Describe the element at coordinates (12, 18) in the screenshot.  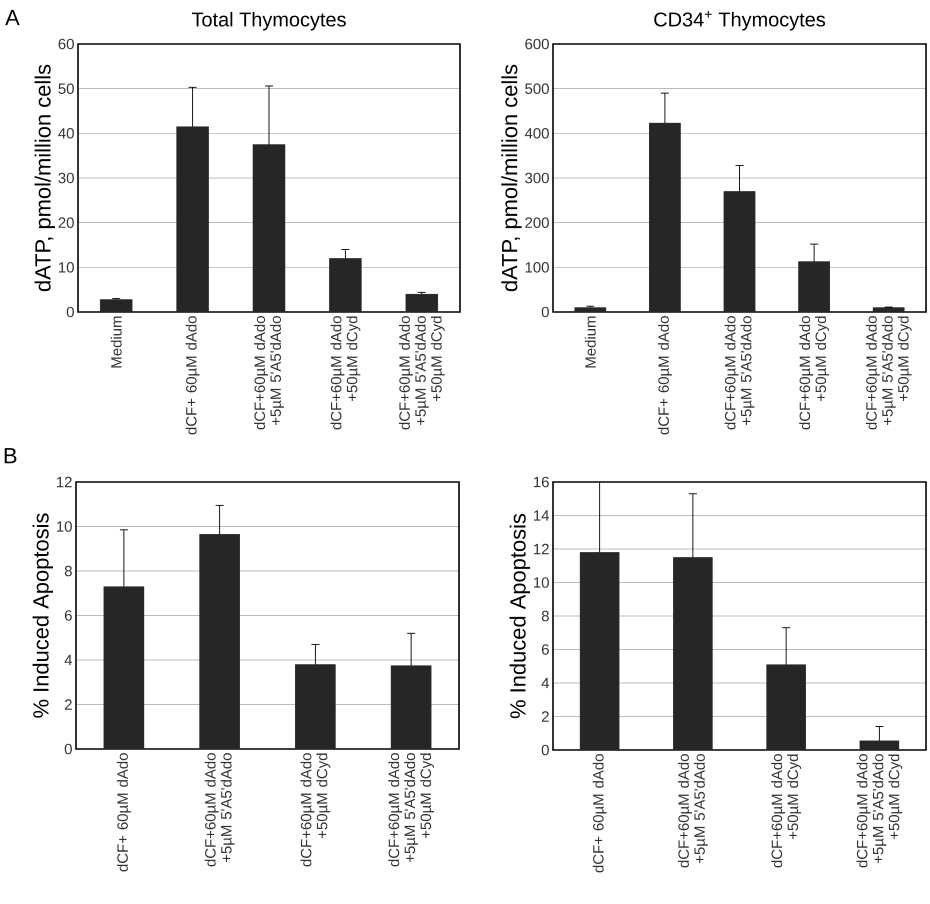
I see `text: A` at that location.